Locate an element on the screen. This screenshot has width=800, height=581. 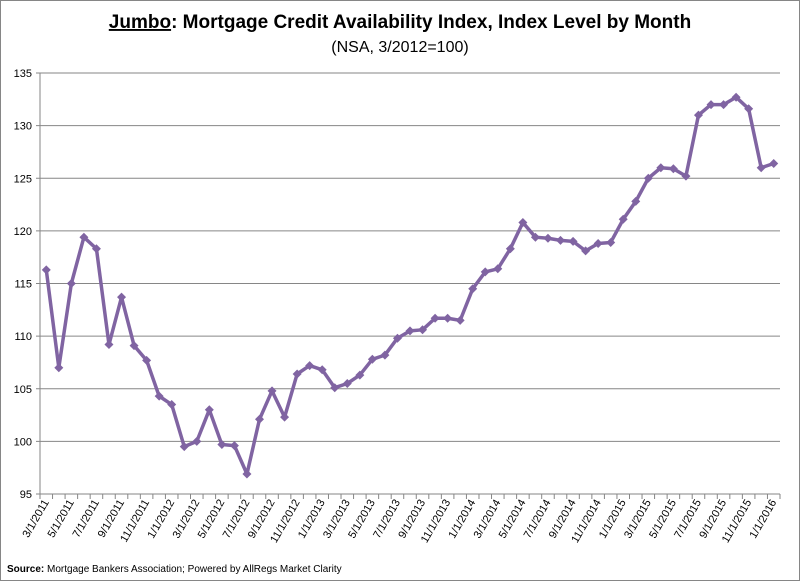
y-tick-label: 125 is located at coordinates (23, 179).